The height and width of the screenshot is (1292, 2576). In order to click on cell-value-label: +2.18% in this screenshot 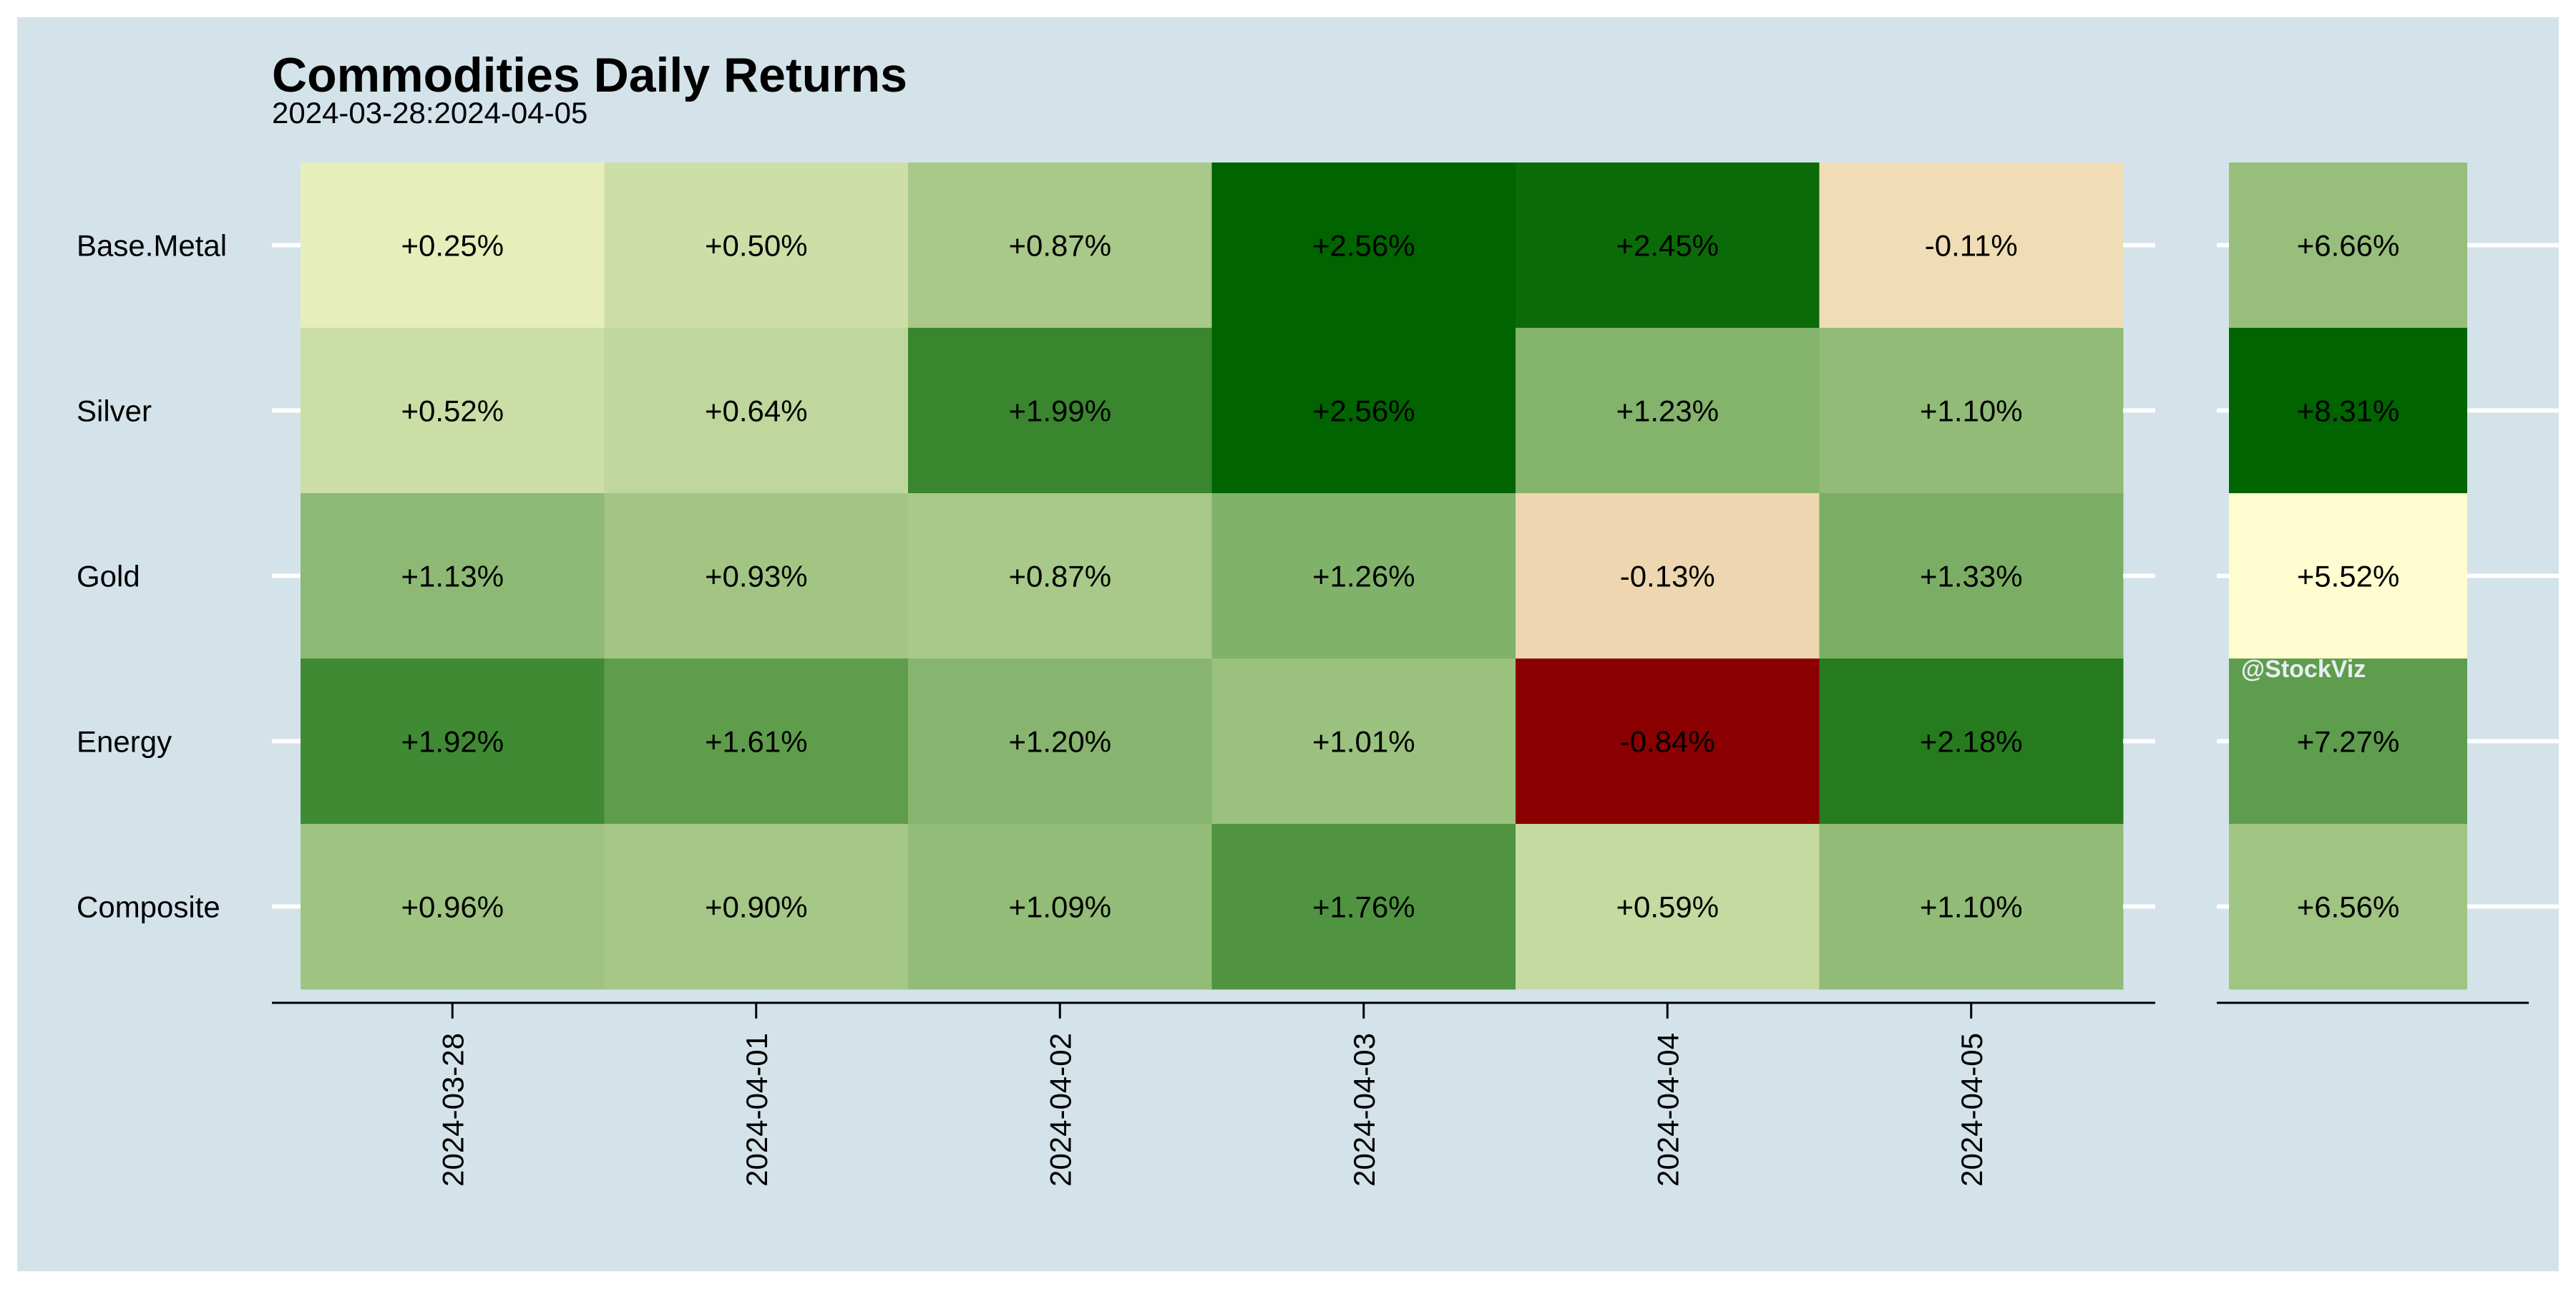, I will do `click(1971, 742)`.